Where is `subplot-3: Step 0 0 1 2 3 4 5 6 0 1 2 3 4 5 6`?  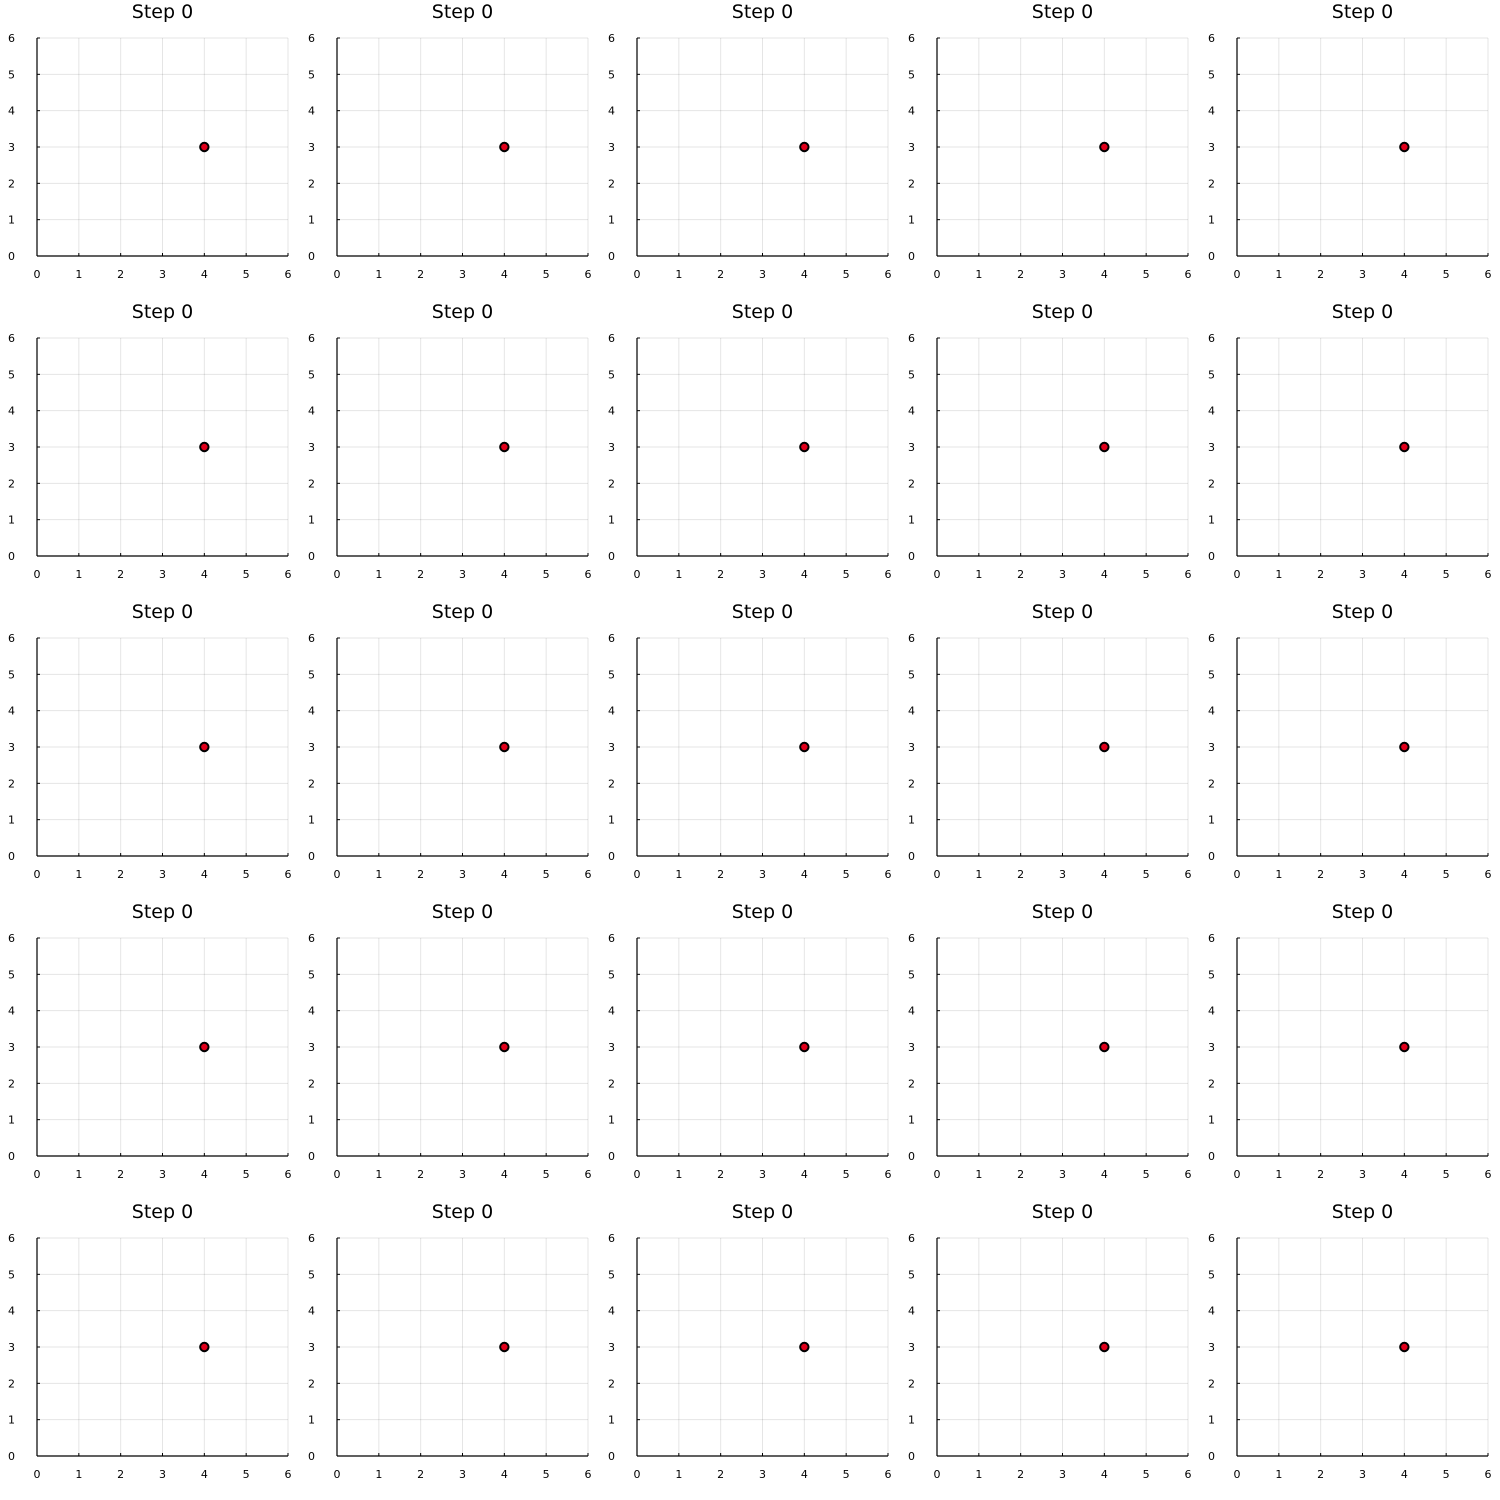
subplot-3: Step 0 0 1 2 3 4 5 6 0 1 2 3 4 5 6 is located at coordinates (750, 141).